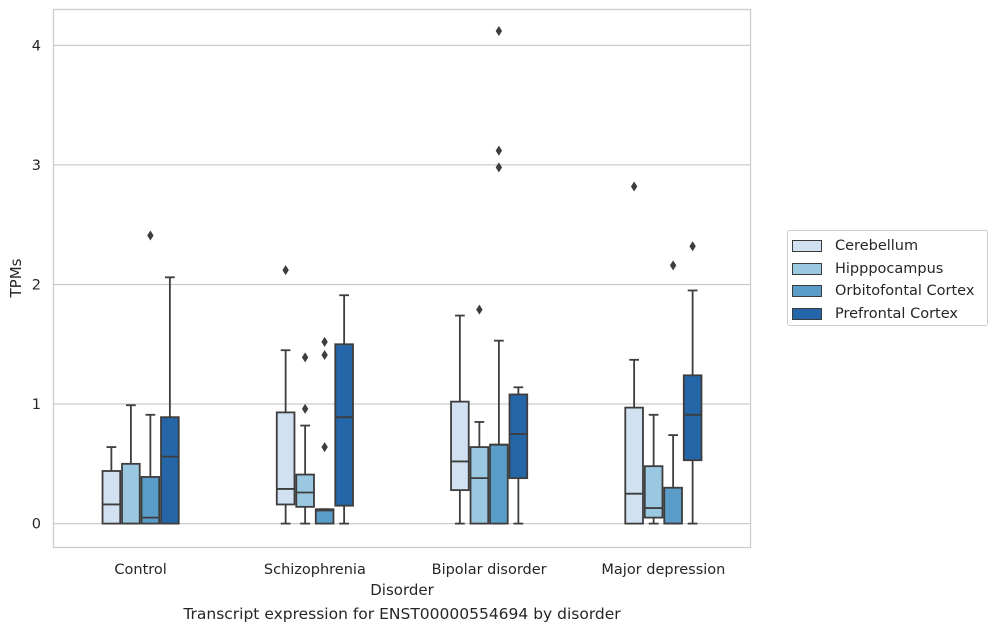 The width and height of the screenshot is (999, 634). Describe the element at coordinates (324, 430) in the screenshot. I see `box-orbitofontal-cortex-schizophrenia` at that location.